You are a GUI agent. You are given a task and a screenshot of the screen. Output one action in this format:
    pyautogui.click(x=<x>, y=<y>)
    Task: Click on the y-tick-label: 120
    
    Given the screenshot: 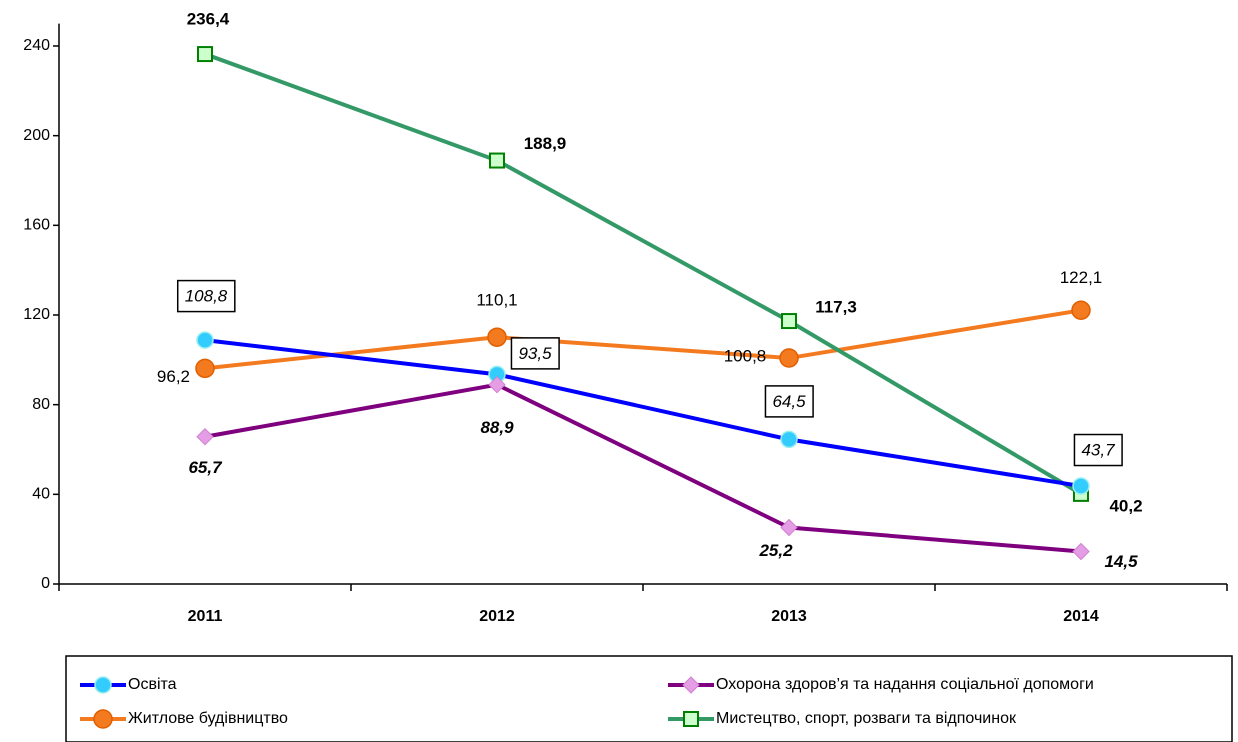 What is the action you would take?
    pyautogui.click(x=36, y=314)
    